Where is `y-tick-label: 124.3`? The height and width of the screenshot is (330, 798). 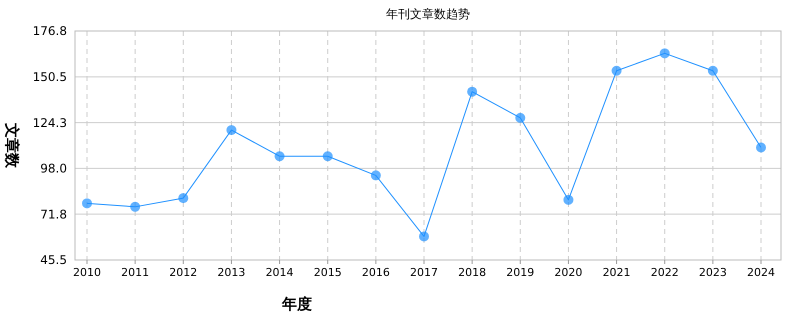
y-tick-label: 124.3 is located at coordinates (49, 123).